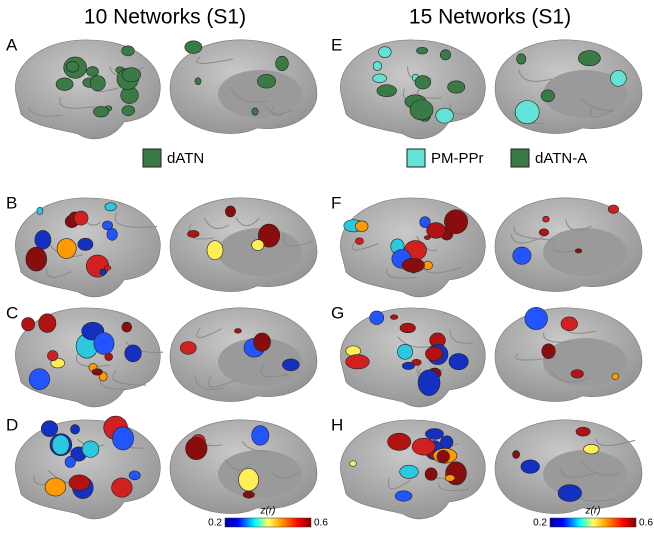 The width and height of the screenshot is (654, 542). Describe the element at coordinates (12, 312) in the screenshot. I see `panel-letter: C` at that location.